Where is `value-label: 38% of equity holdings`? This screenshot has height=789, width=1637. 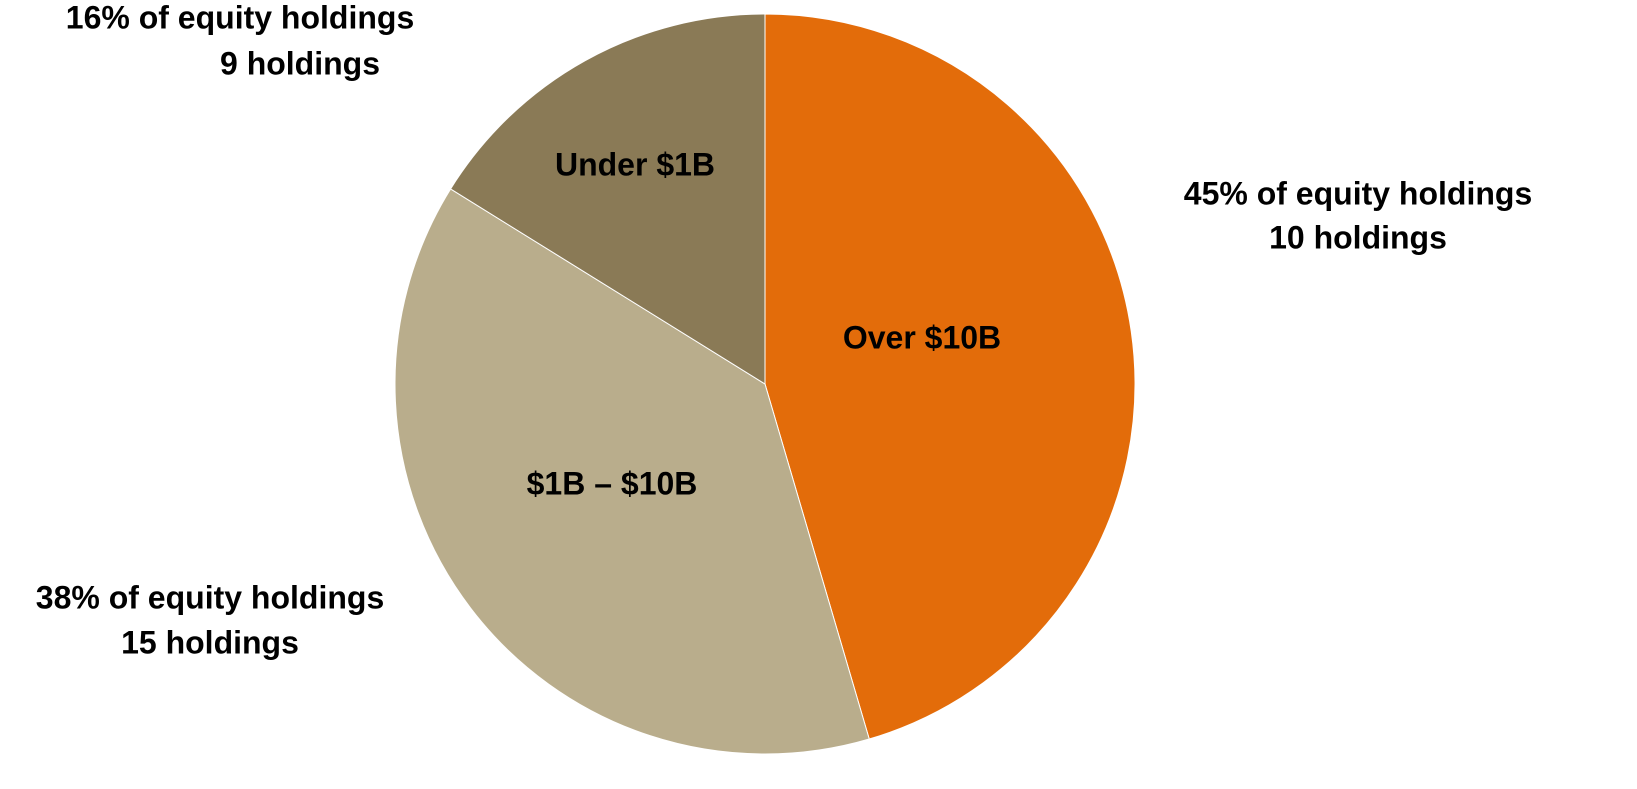
value-label: 38% of equity holdings is located at coordinates (210, 597).